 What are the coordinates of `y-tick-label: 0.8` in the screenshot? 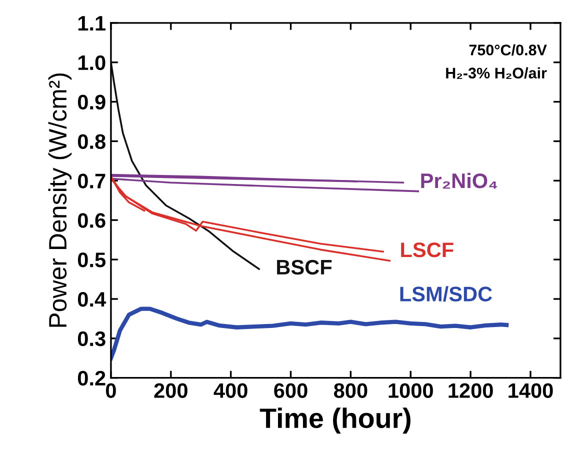 It's located at (92, 141).